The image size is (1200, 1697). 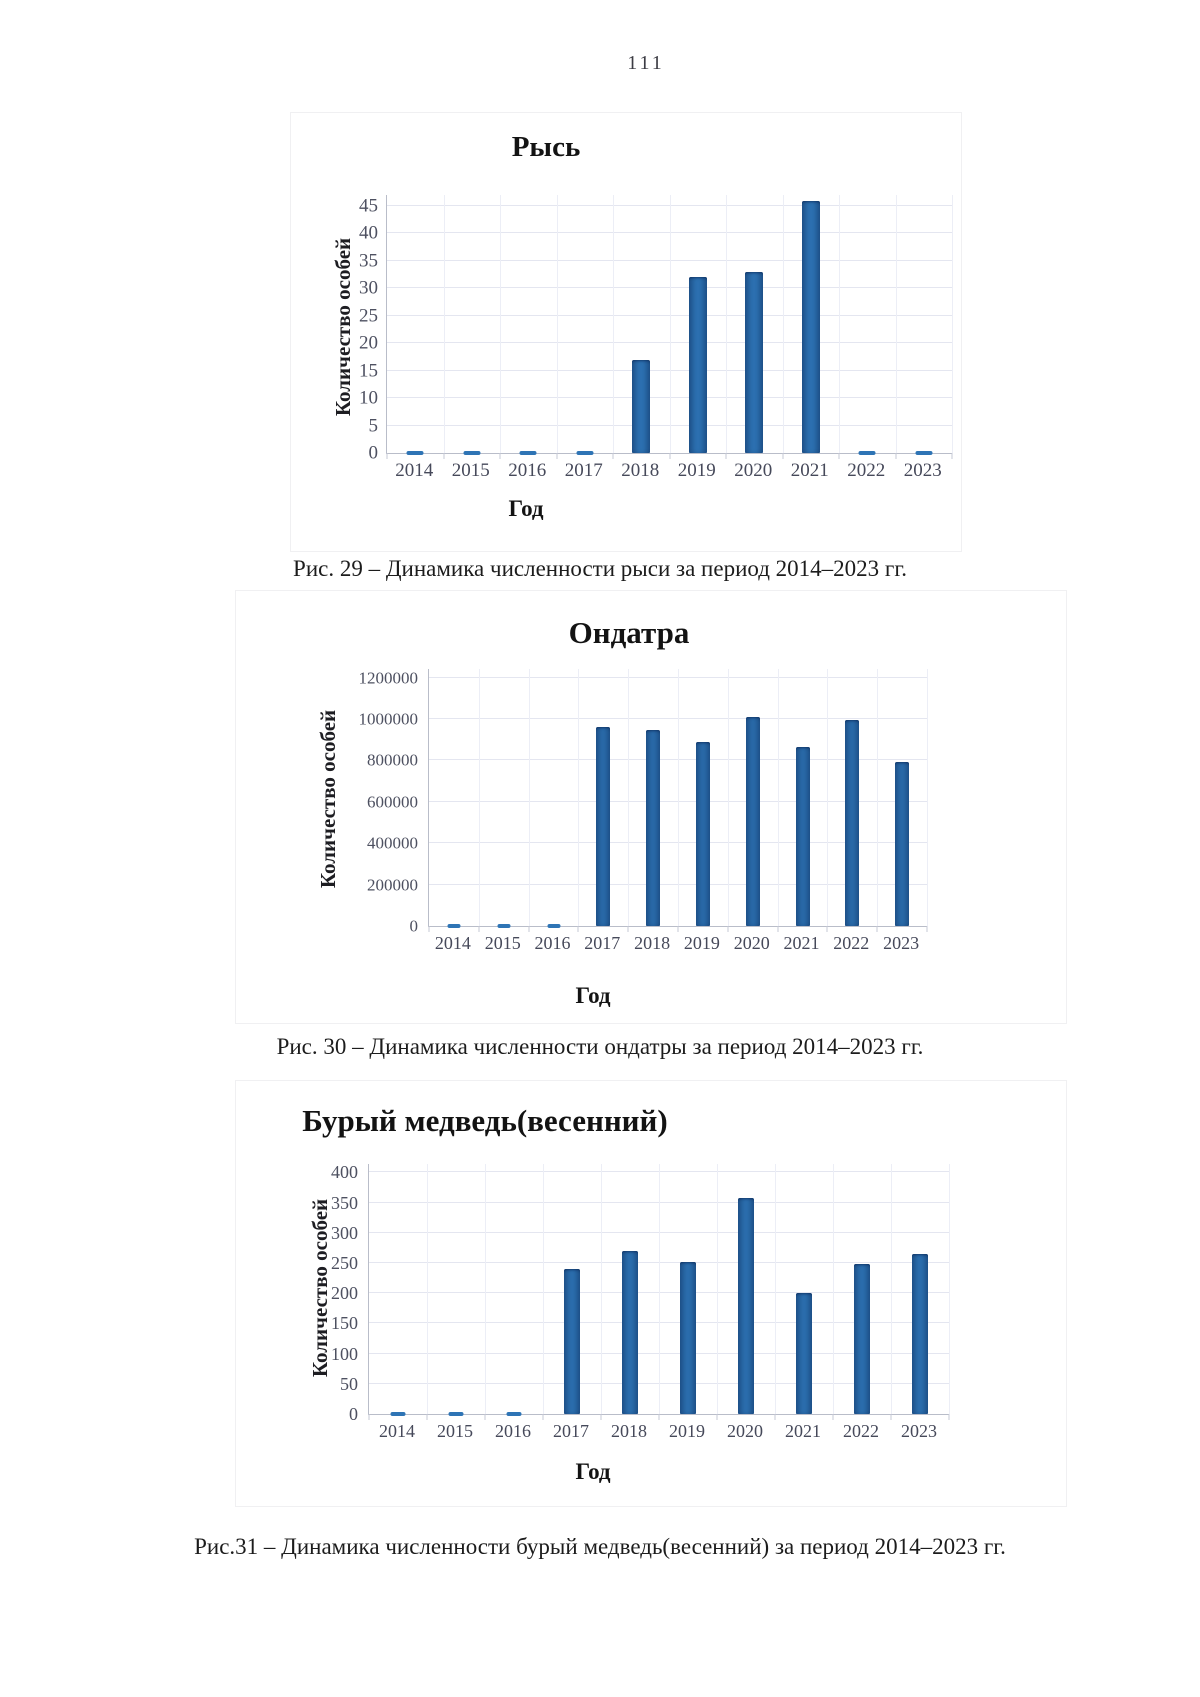 I want to click on bar-2020, so click(x=746, y=1306).